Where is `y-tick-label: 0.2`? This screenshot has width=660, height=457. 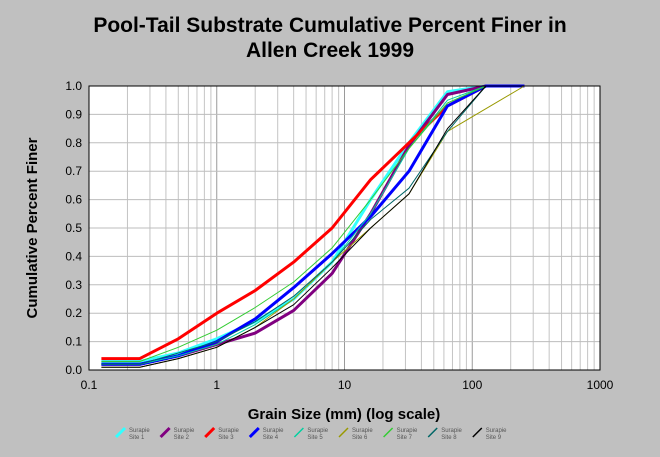
y-tick-label: 0.2 is located at coordinates (73, 313).